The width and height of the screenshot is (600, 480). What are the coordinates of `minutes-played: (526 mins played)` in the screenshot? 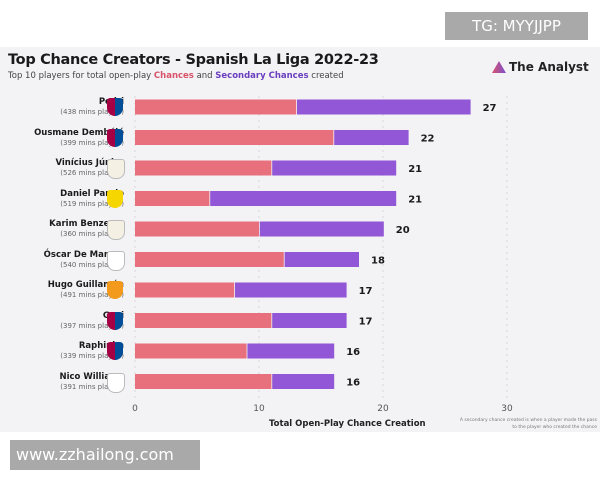 It's located at (92, 173).